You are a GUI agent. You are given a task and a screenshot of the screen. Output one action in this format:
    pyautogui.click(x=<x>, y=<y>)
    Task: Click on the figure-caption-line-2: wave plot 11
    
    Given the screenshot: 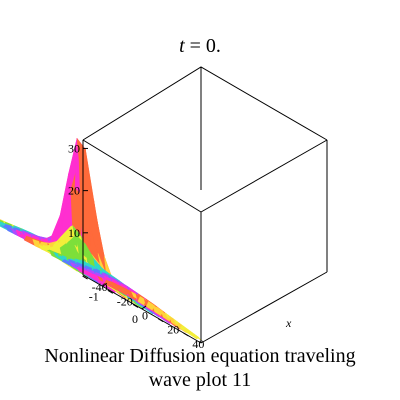 What is the action you would take?
    pyautogui.click(x=200, y=380)
    